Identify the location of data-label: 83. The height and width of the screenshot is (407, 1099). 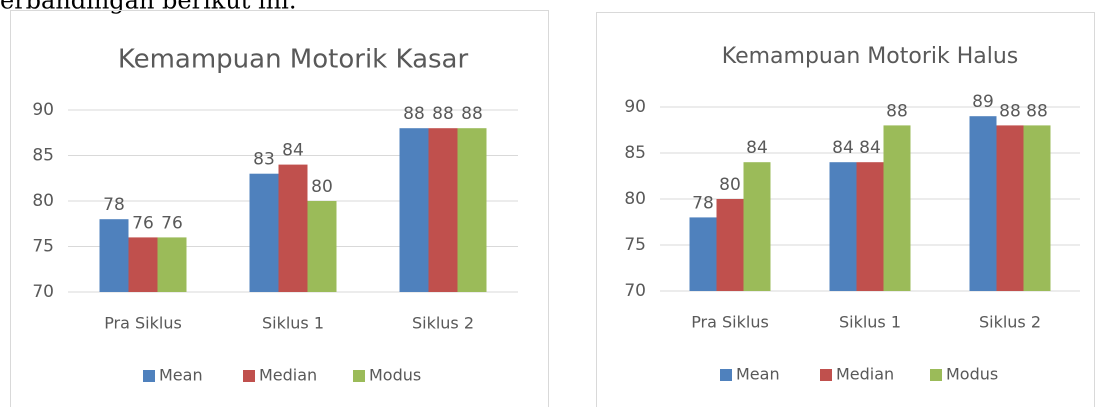
(264, 160).